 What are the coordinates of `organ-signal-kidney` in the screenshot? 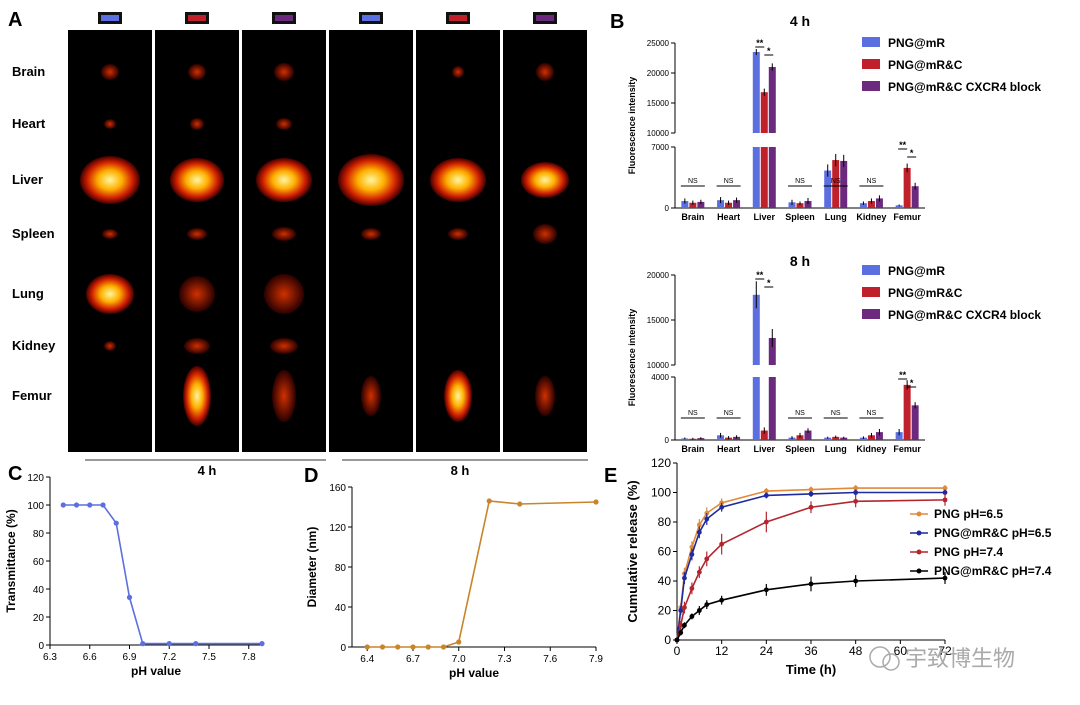 It's located at (197, 346).